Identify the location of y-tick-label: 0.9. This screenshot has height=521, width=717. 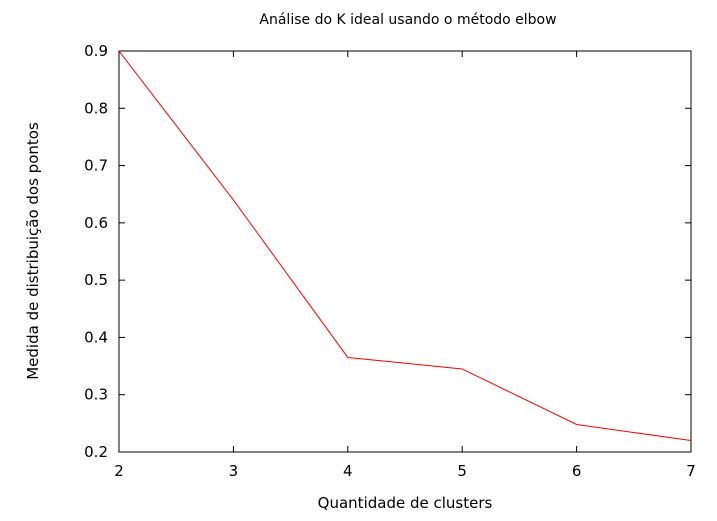
(96, 51).